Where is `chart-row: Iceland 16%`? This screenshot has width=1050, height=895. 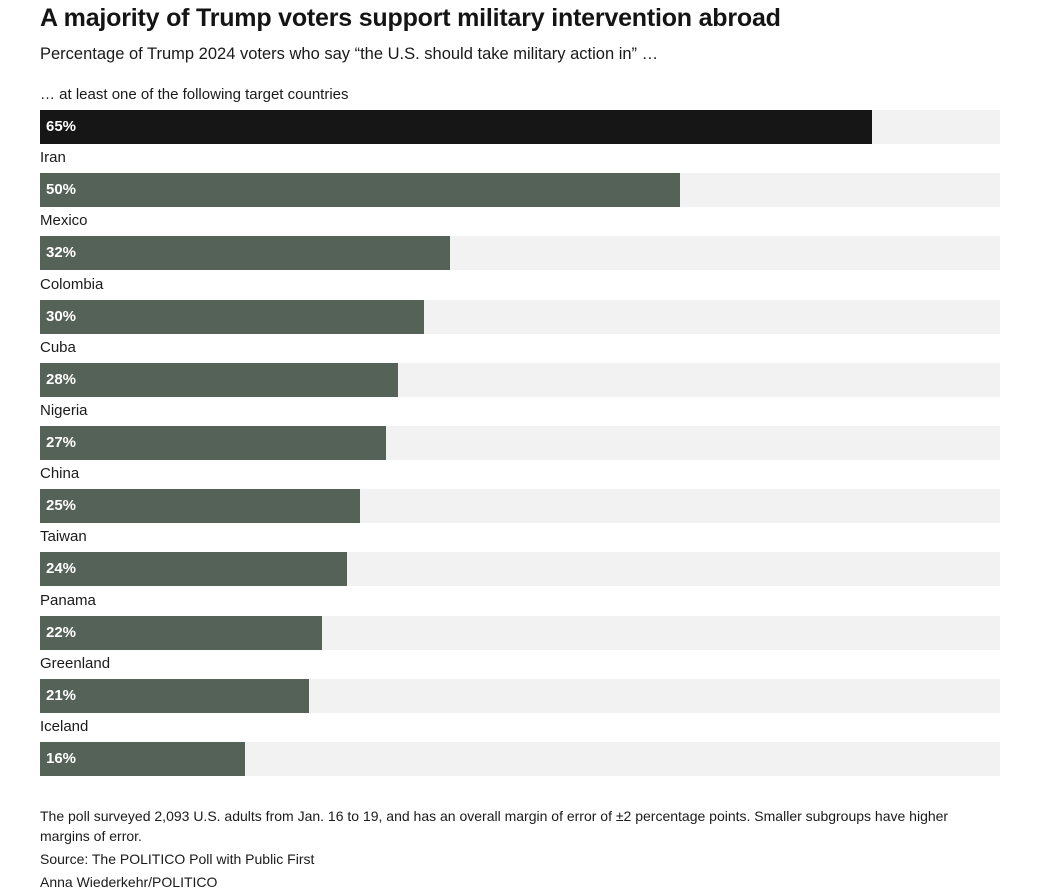
chart-row: Iceland 16% is located at coordinates (520, 747).